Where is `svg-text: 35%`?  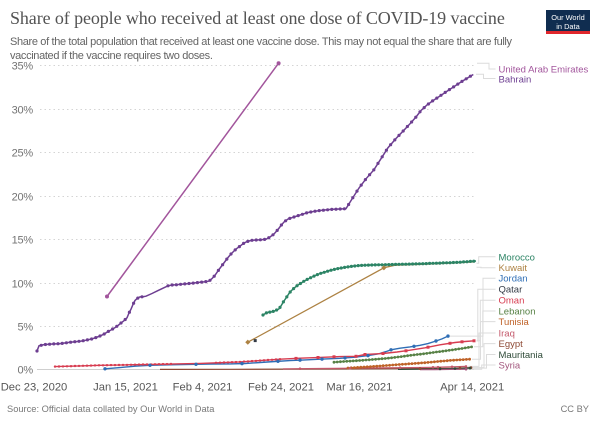 svg-text: 35% is located at coordinates (23, 66).